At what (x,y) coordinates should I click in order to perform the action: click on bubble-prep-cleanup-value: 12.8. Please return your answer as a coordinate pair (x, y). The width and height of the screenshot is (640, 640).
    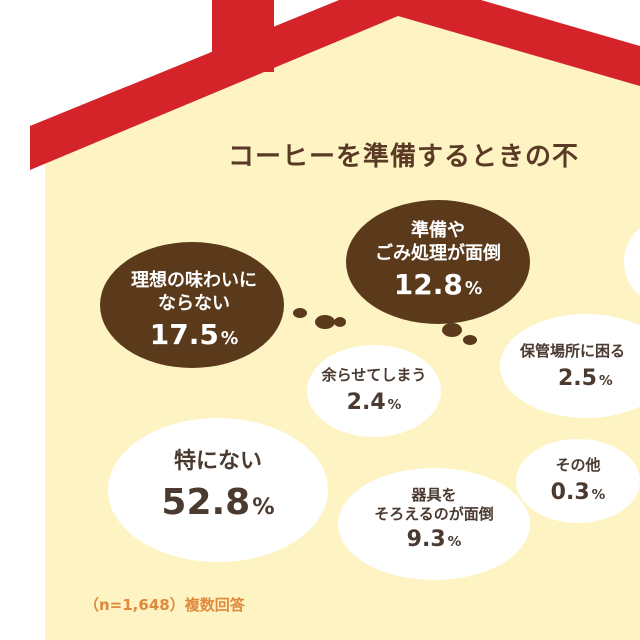
    Looking at the image, I should click on (428, 284).